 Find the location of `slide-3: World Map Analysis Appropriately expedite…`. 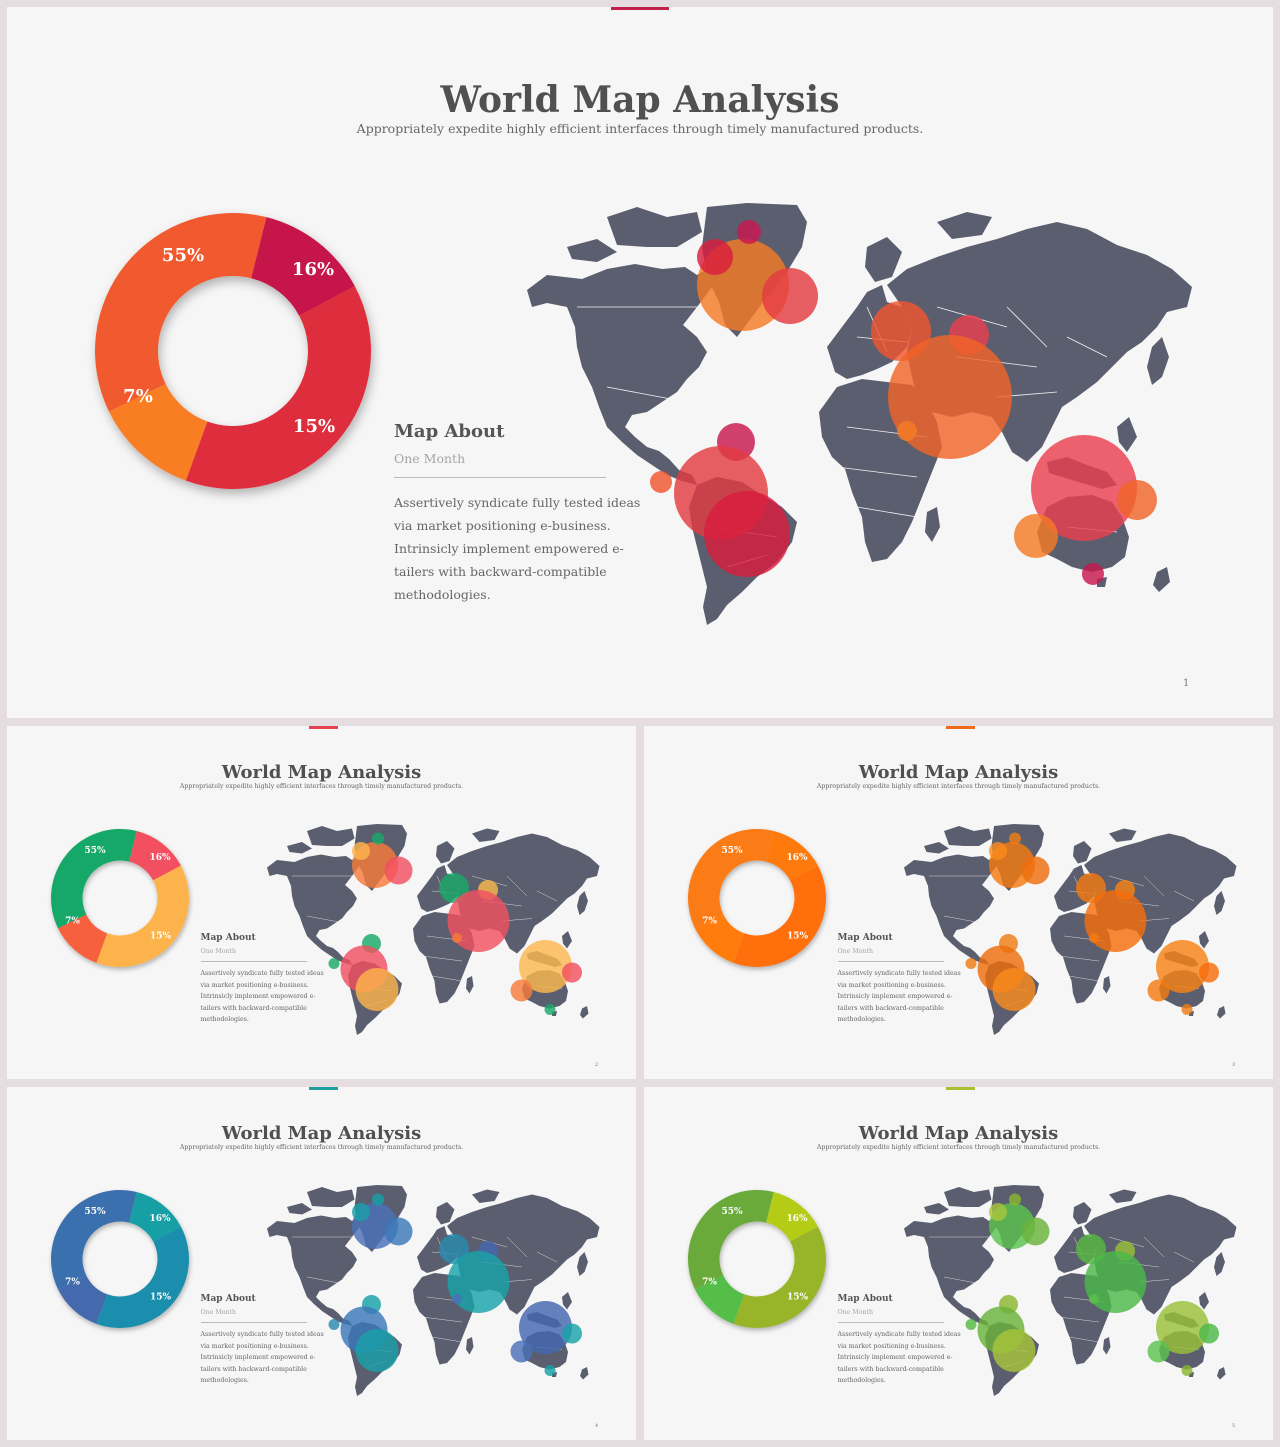

slide-3: World Map Analysis Appropriately expedite… is located at coordinates (958, 902).